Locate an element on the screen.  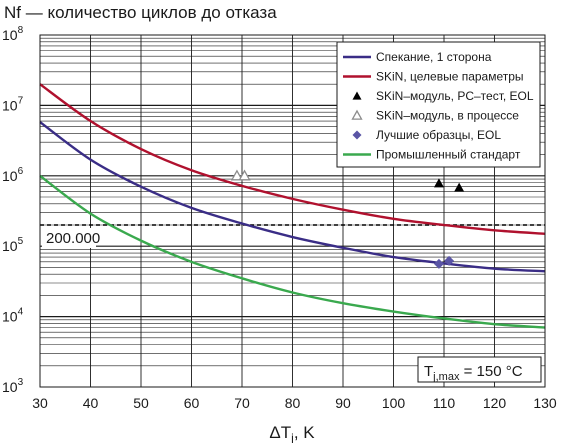
x-tick-label: 30 is located at coordinates (40, 403).